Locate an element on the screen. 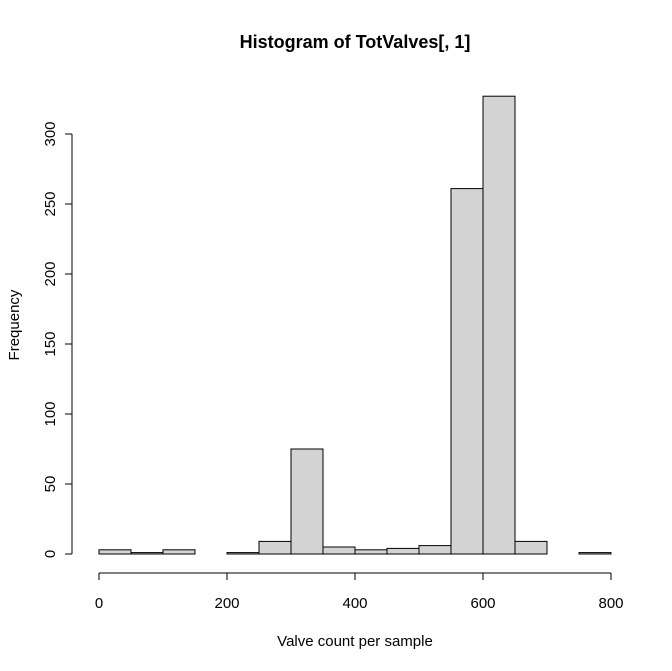 The image size is (672, 671). y-tick-label: 0 is located at coordinates (50, 554).